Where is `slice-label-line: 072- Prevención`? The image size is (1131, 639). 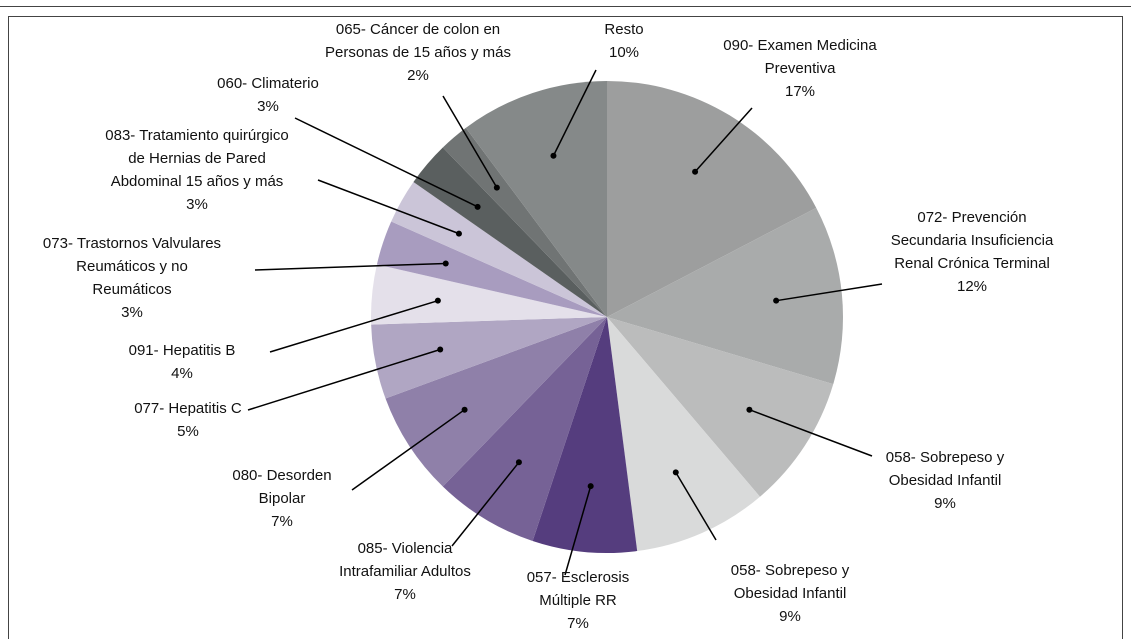
slice-label-line: 072- Prevención is located at coordinates (971, 217).